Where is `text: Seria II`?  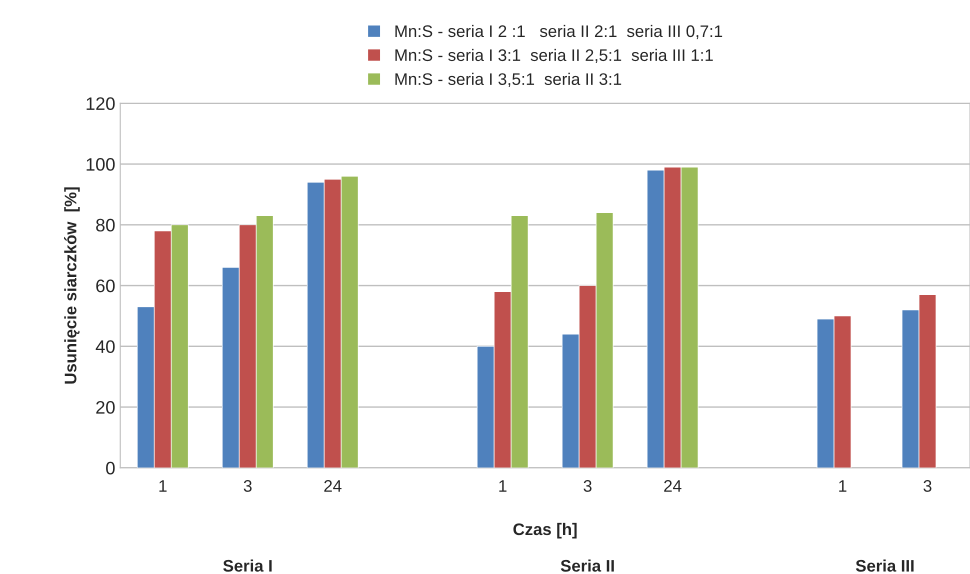
text: Seria II is located at coordinates (587, 565).